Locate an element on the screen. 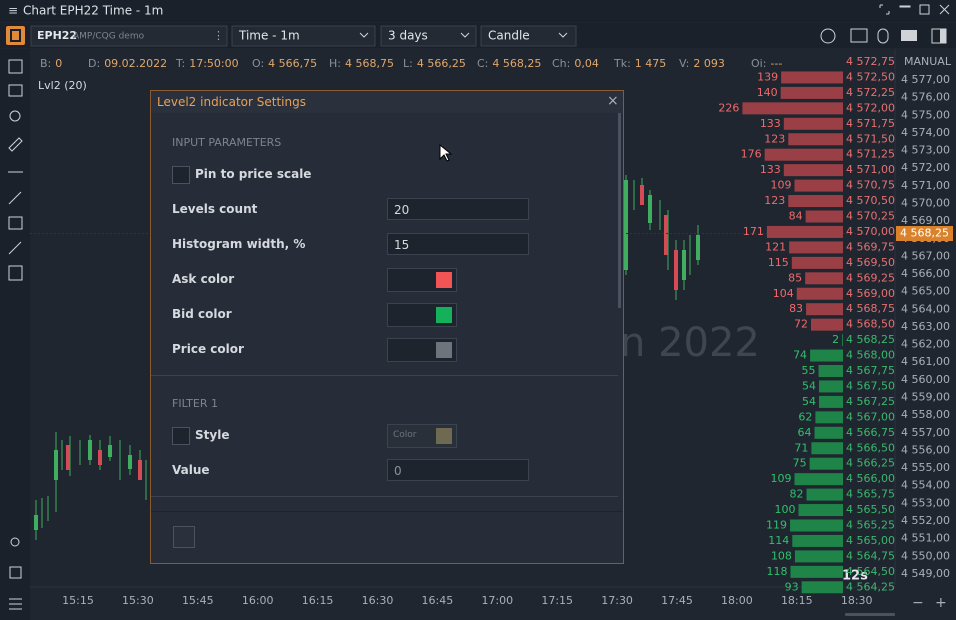 Image resolution: width=956 pixels, height=620 pixels. timeframe-select is located at coordinates (303, 36).